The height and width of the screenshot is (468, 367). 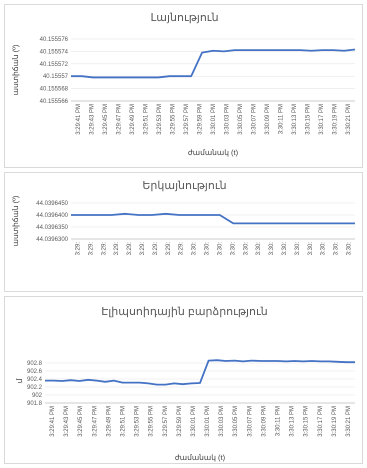 I want to click on y-tick-label: 902.2, so click(x=35, y=388).